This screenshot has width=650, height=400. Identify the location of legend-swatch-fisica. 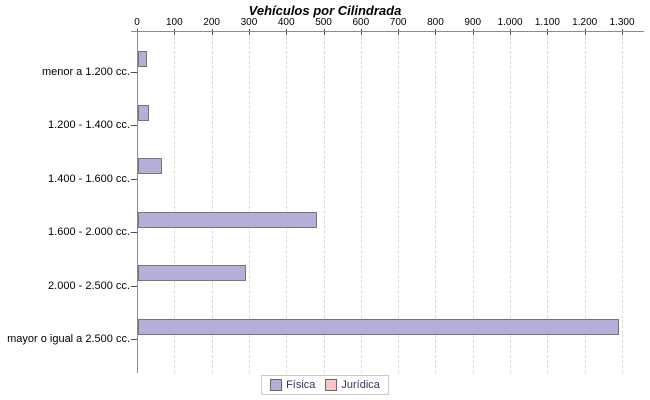
(276, 385).